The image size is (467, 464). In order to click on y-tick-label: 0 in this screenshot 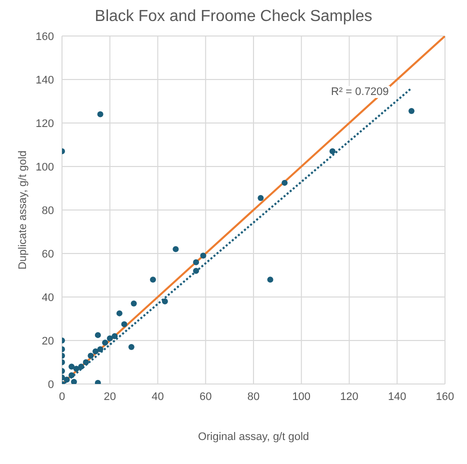, I will do `click(51, 384)`.